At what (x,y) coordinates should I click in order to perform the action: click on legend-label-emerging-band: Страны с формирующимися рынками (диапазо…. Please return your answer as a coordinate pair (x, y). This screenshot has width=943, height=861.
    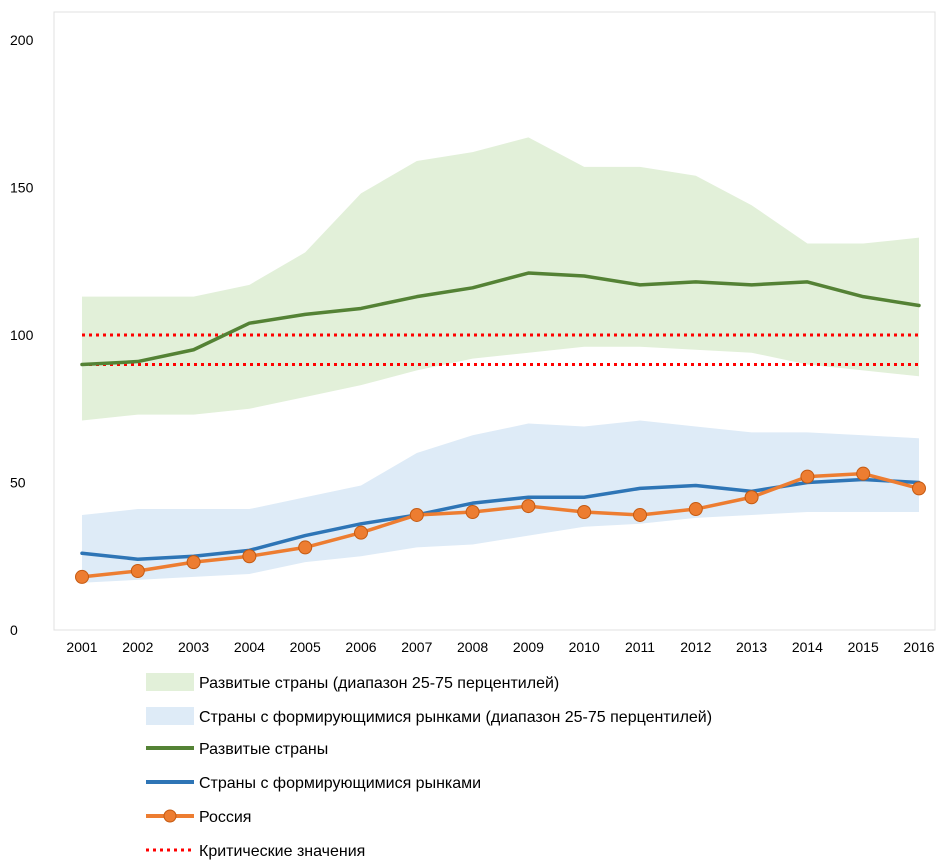
    Looking at the image, I should click on (455, 717).